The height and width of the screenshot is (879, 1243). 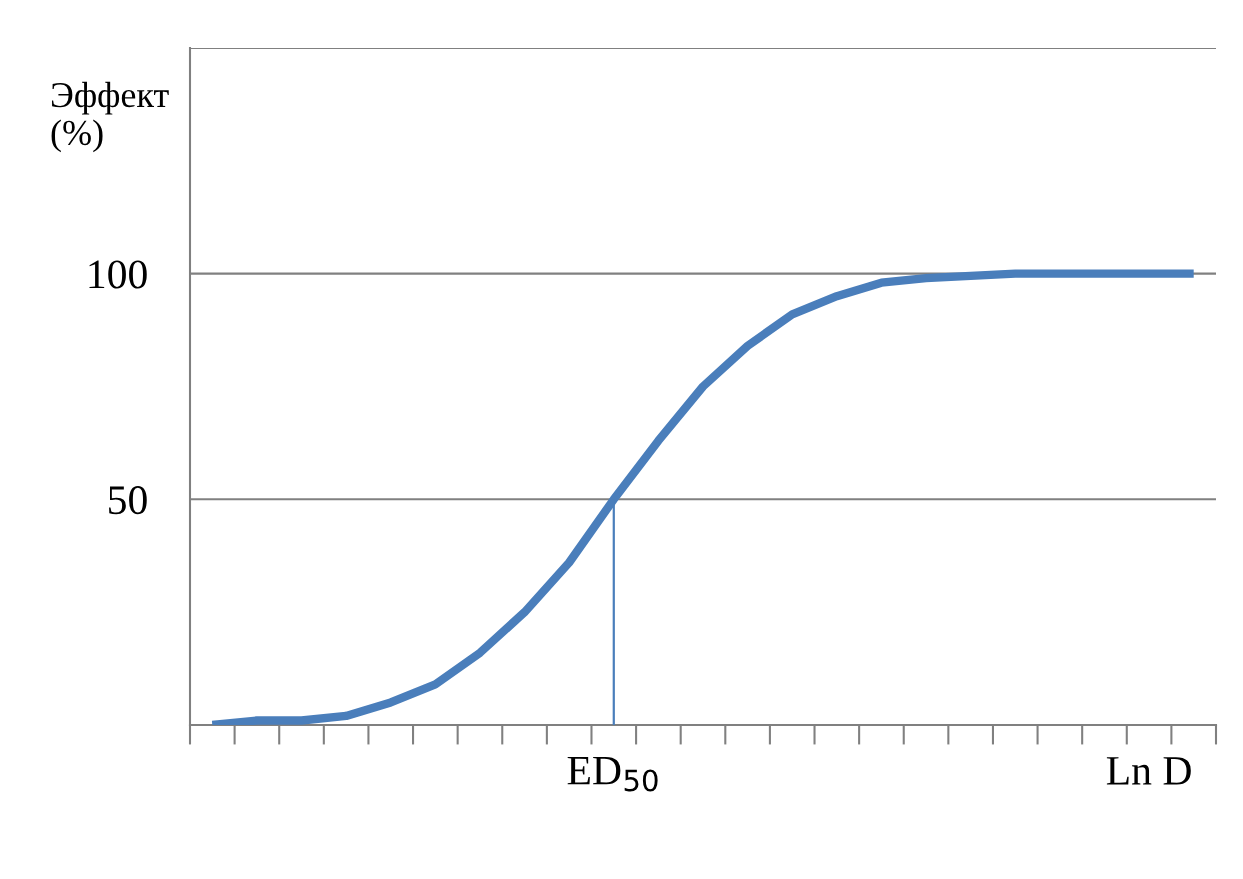 I want to click on y-axis-title: Эффект (%), so click(x=110, y=117).